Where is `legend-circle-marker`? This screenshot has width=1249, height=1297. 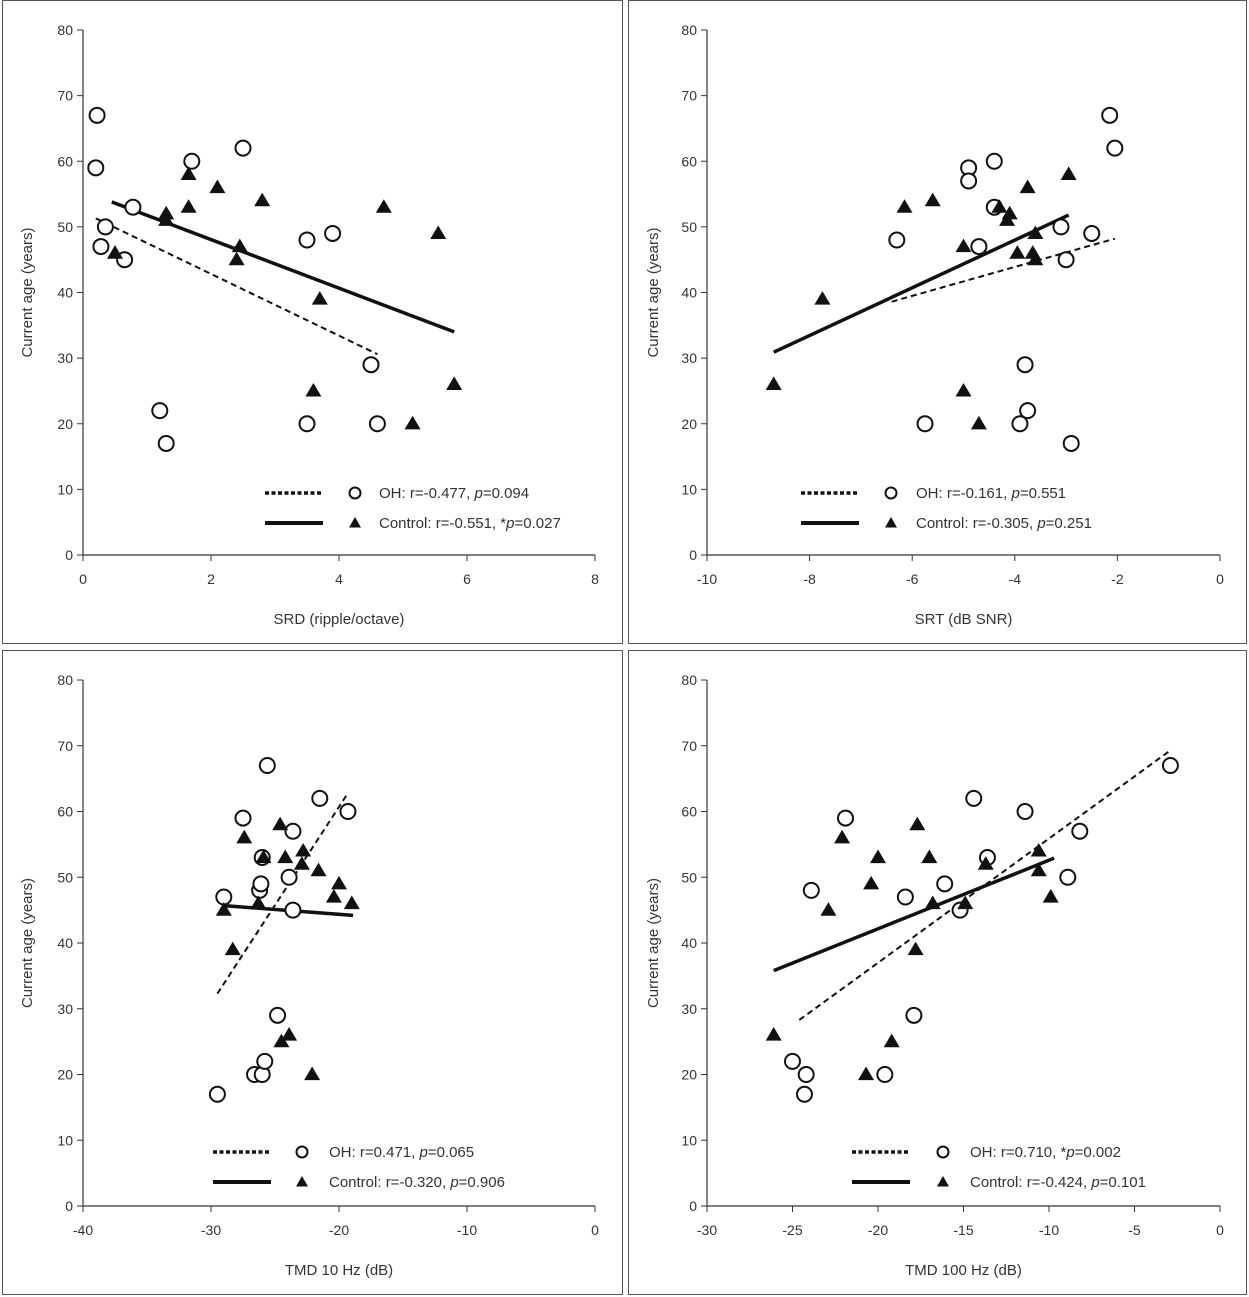 legend-circle-marker is located at coordinates (355, 493).